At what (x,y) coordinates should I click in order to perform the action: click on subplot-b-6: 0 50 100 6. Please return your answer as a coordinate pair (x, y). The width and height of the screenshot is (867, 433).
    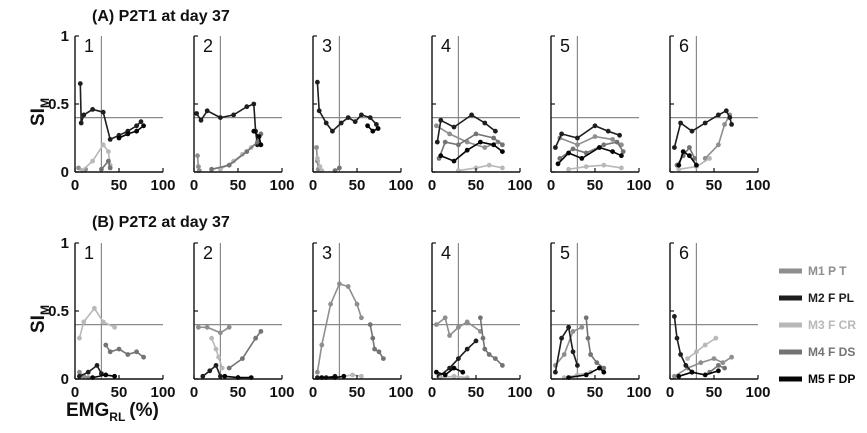
    Looking at the image, I should click on (718, 321).